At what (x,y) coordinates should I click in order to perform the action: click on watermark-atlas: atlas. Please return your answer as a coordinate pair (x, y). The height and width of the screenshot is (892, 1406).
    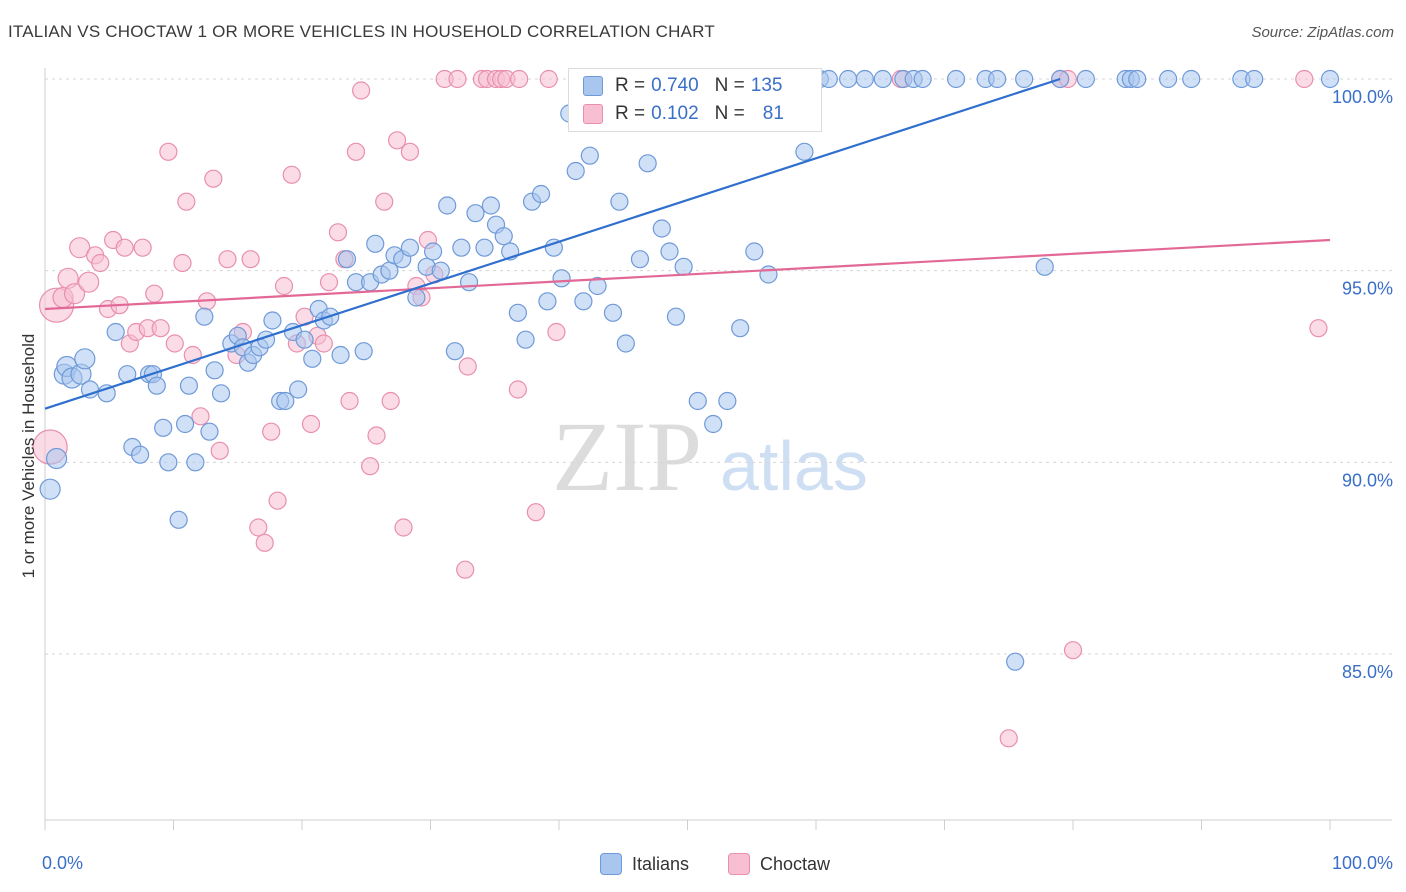
    Looking at the image, I should click on (794, 466).